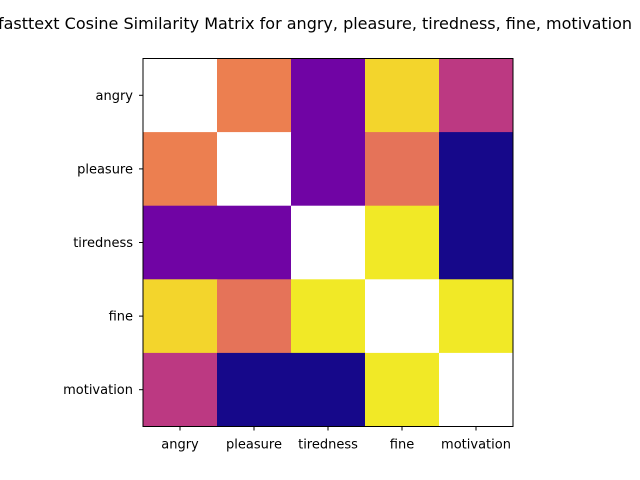  What do you see at coordinates (402, 316) in the screenshot?
I see `heatmap-cell-fine-fine` at bounding box center [402, 316].